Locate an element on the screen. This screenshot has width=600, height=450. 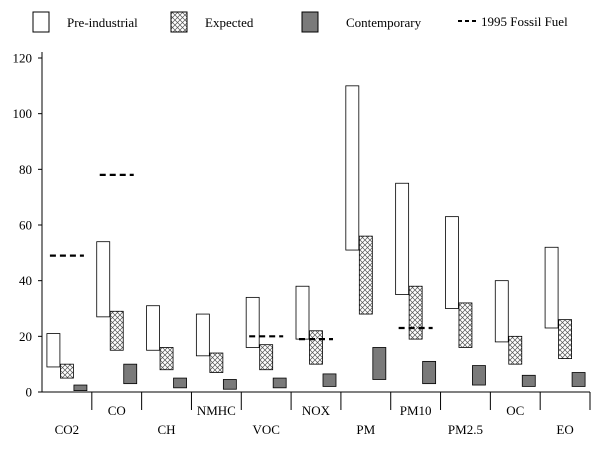
bar-pre-industrial-eo is located at coordinates (551, 287).